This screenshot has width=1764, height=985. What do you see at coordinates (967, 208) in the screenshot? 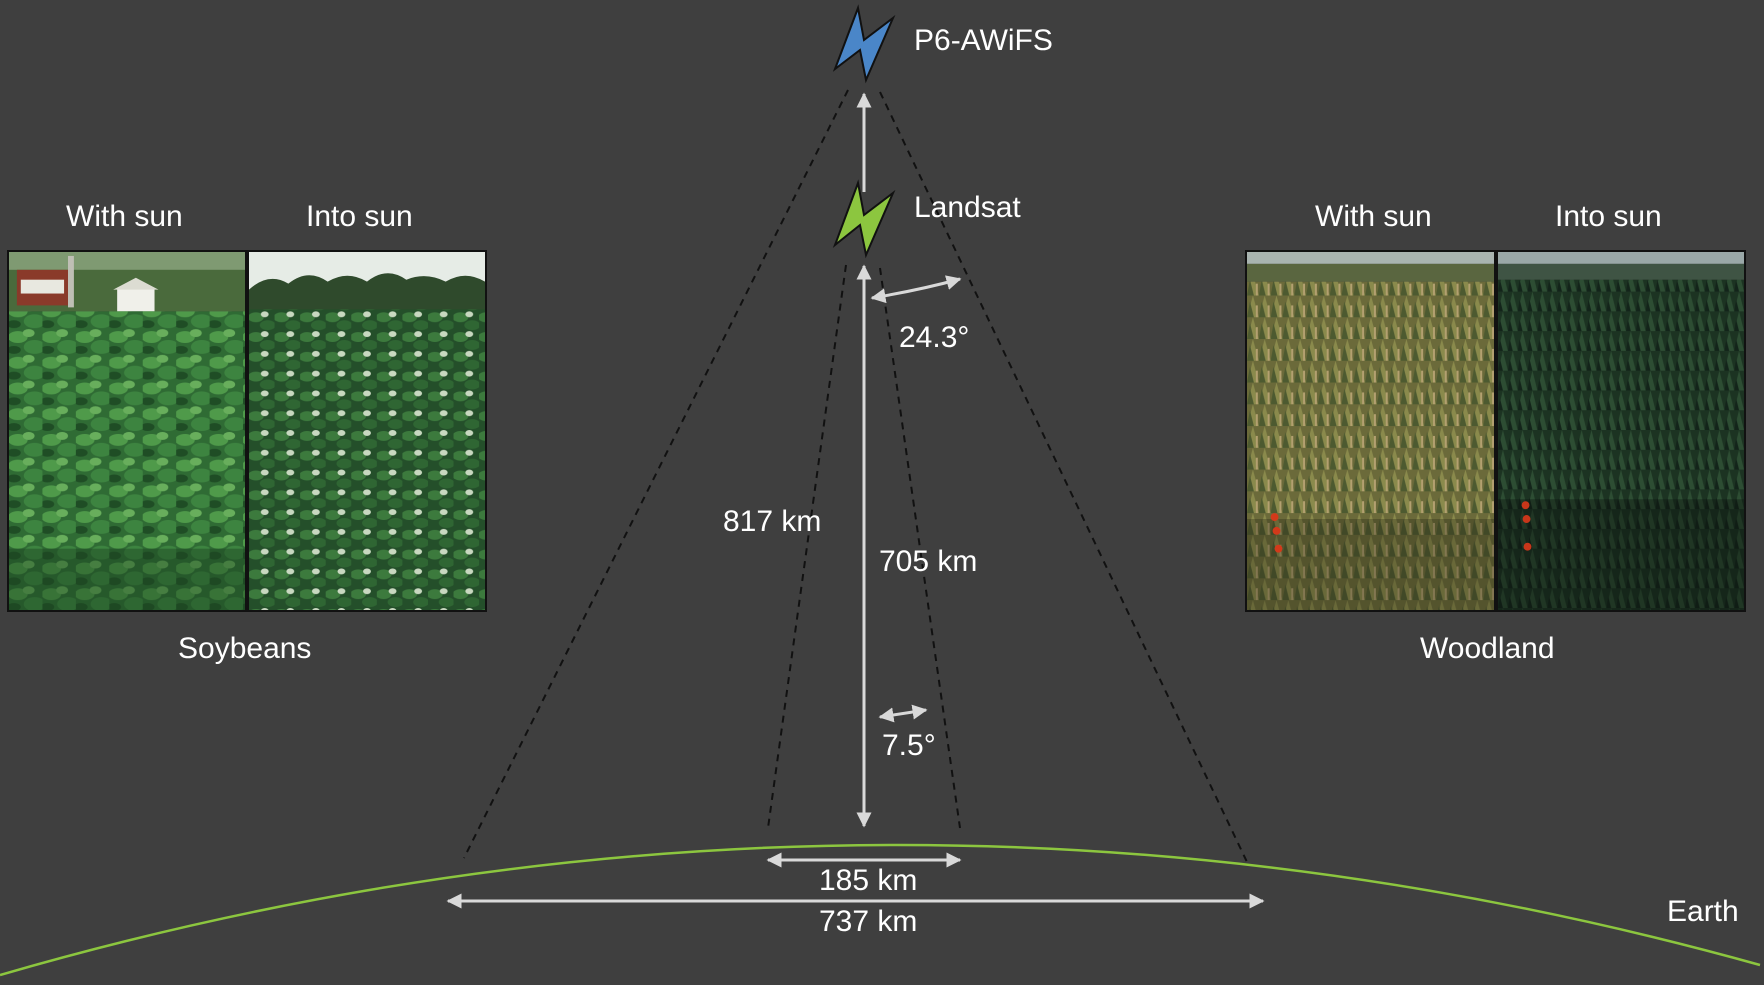
I see `landsat-label: Landsat` at bounding box center [967, 208].